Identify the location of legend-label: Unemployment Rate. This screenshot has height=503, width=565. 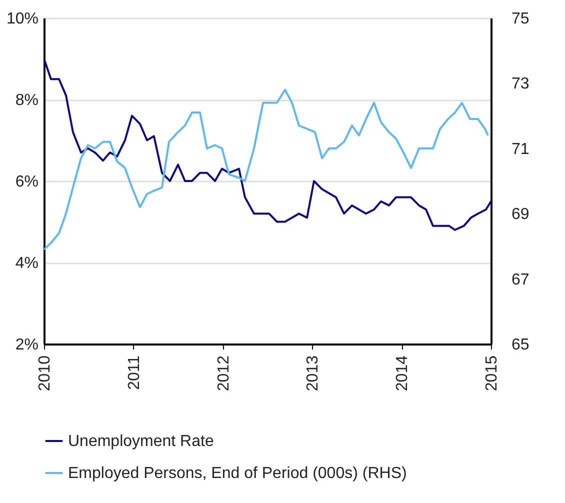
(141, 441).